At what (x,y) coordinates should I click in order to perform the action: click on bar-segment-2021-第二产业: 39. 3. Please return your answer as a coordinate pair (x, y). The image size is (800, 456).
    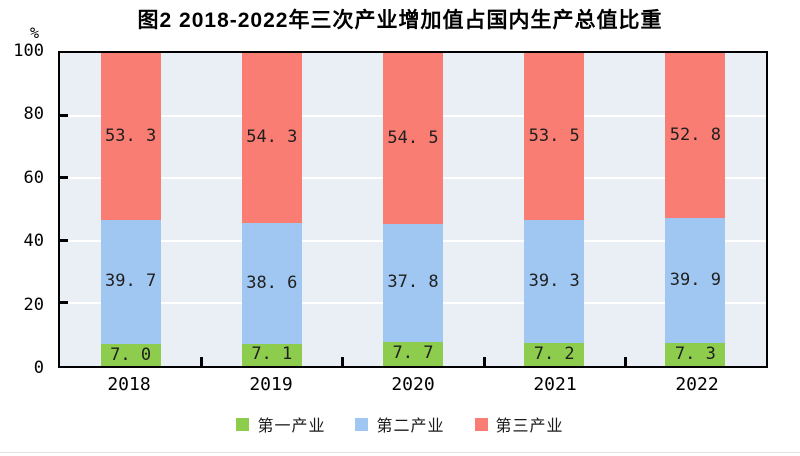
    Looking at the image, I should click on (554, 282).